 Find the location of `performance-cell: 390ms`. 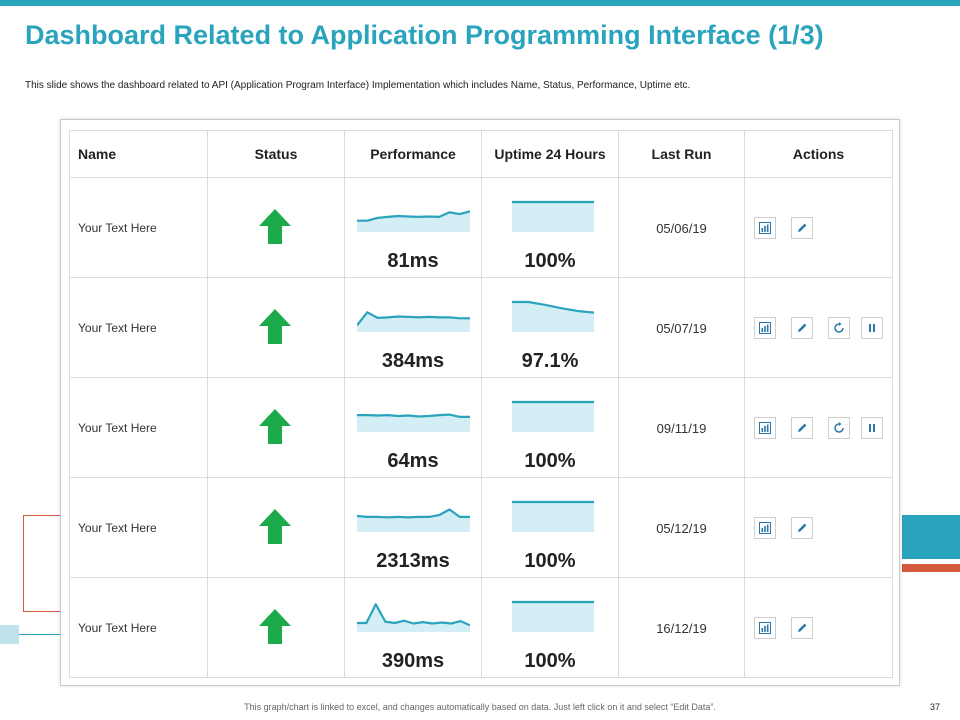

performance-cell: 390ms is located at coordinates (413, 627).